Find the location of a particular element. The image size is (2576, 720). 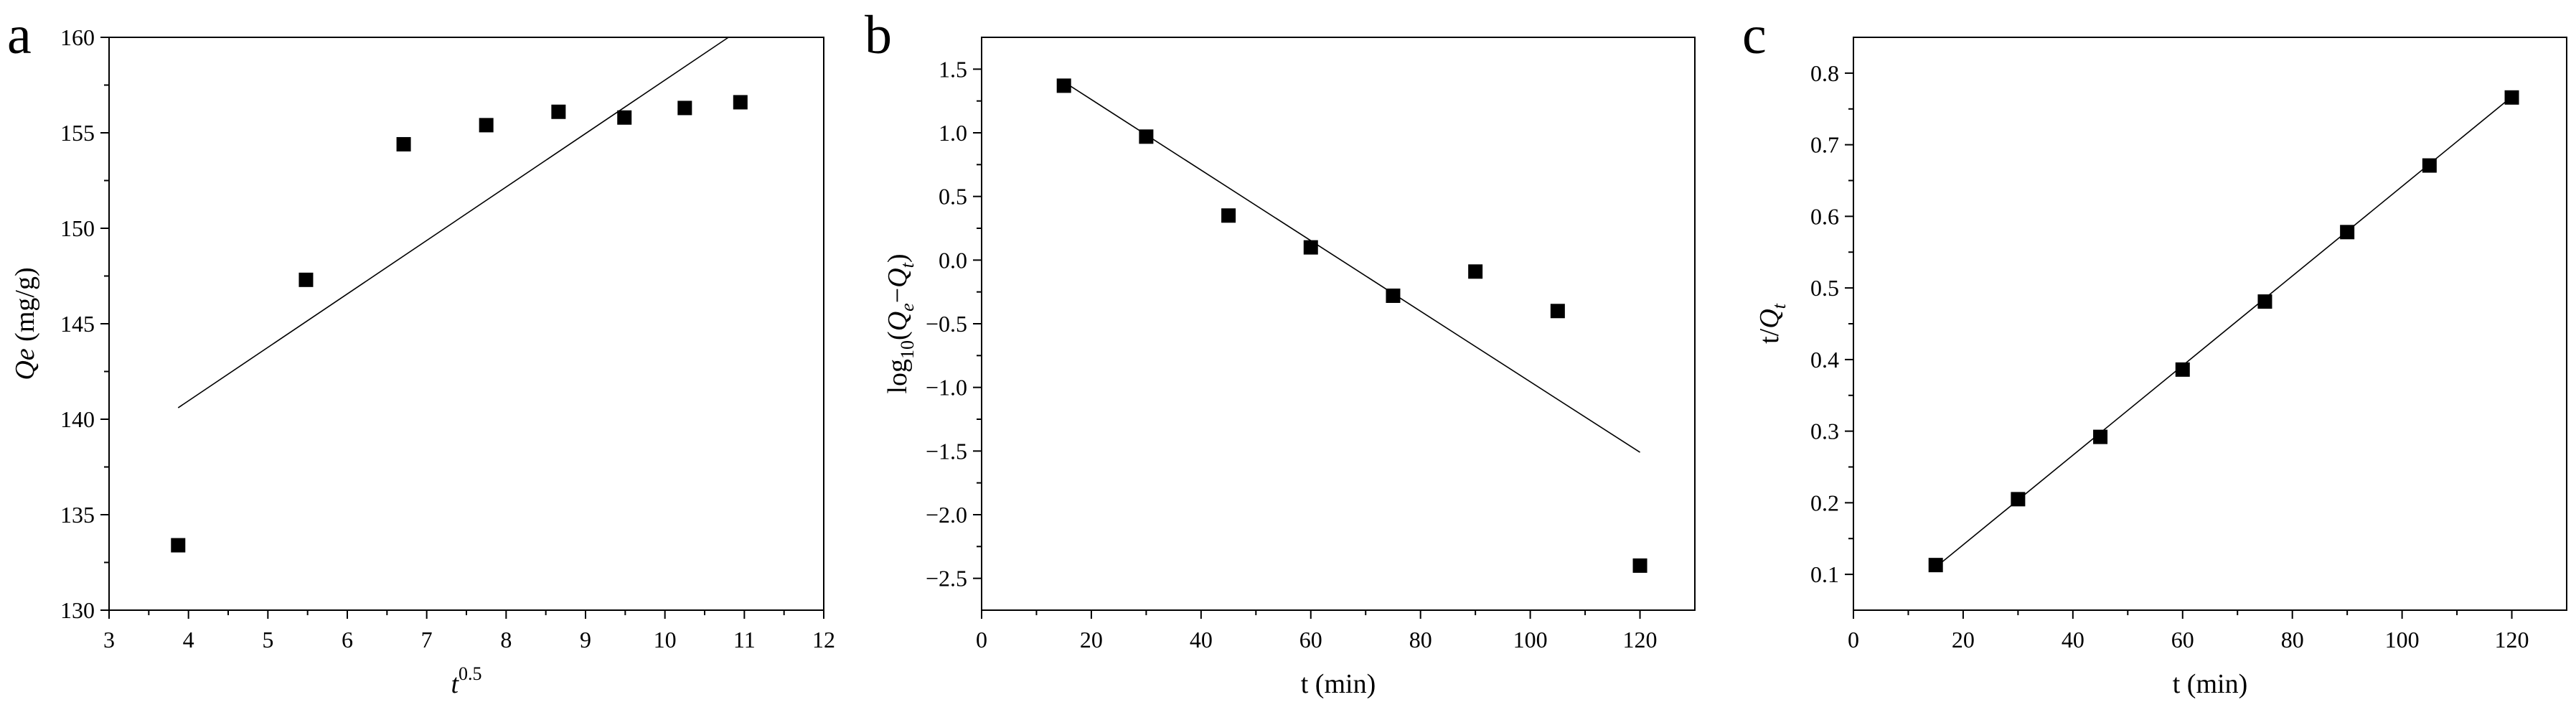

panel-b-letter: b is located at coordinates (878, 35).